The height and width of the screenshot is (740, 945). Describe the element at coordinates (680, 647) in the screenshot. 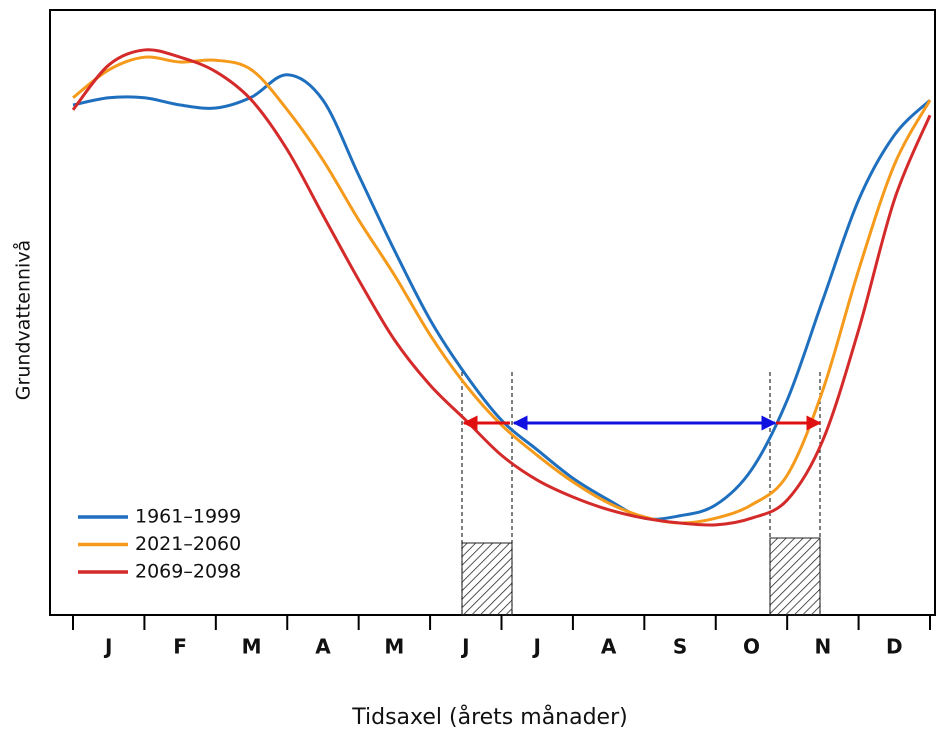

I see `x-tick-label: S` at that location.